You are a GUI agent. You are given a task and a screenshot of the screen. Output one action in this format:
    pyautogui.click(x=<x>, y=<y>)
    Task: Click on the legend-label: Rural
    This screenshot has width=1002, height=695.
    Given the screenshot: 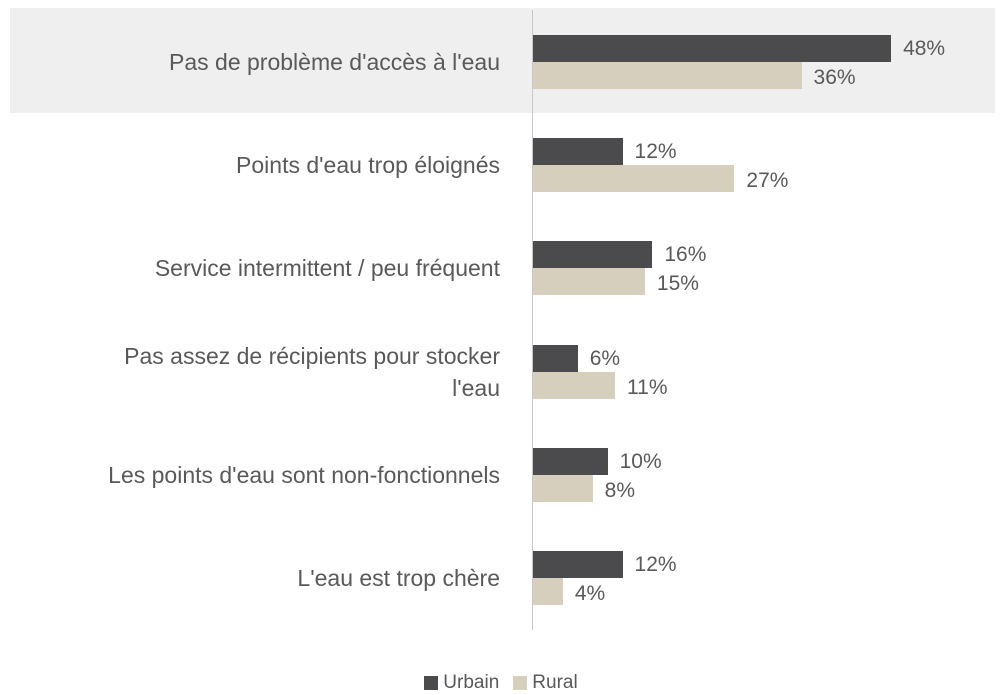 What is the action you would take?
    pyautogui.click(x=555, y=682)
    